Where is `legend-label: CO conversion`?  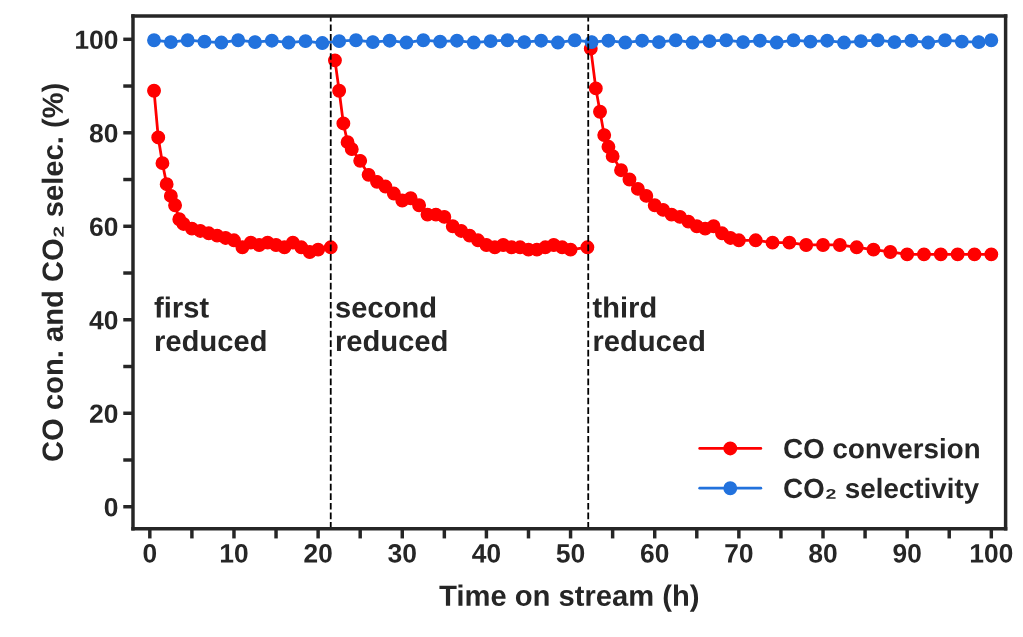
legend-label: CO conversion is located at coordinates (881, 448).